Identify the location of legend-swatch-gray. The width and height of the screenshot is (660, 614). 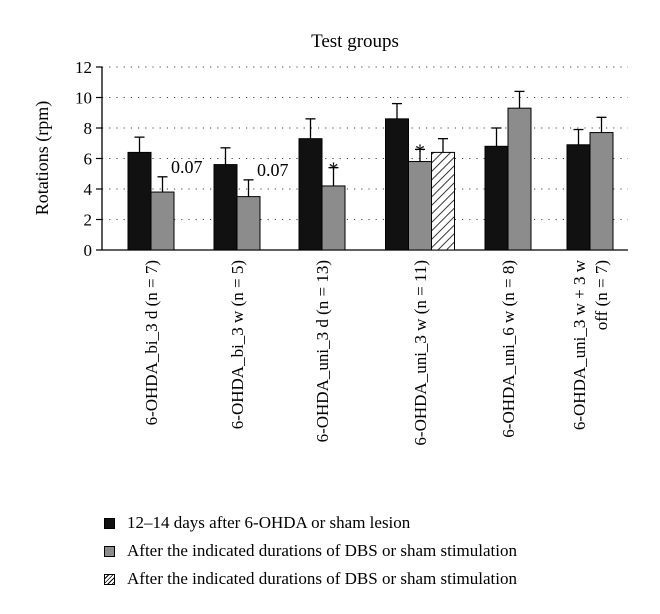
(109, 551).